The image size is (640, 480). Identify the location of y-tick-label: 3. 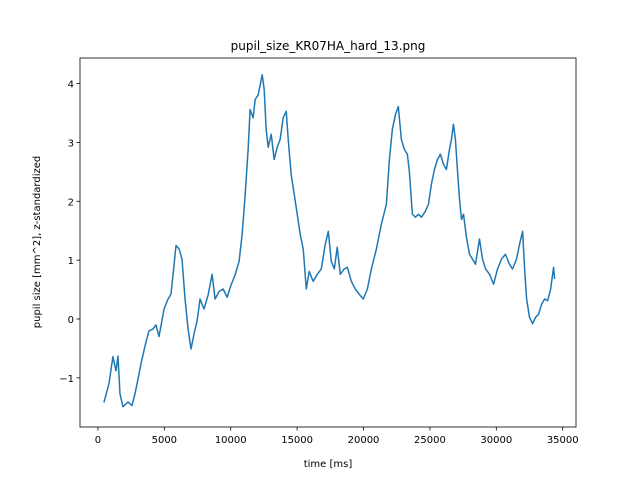
(71, 143).